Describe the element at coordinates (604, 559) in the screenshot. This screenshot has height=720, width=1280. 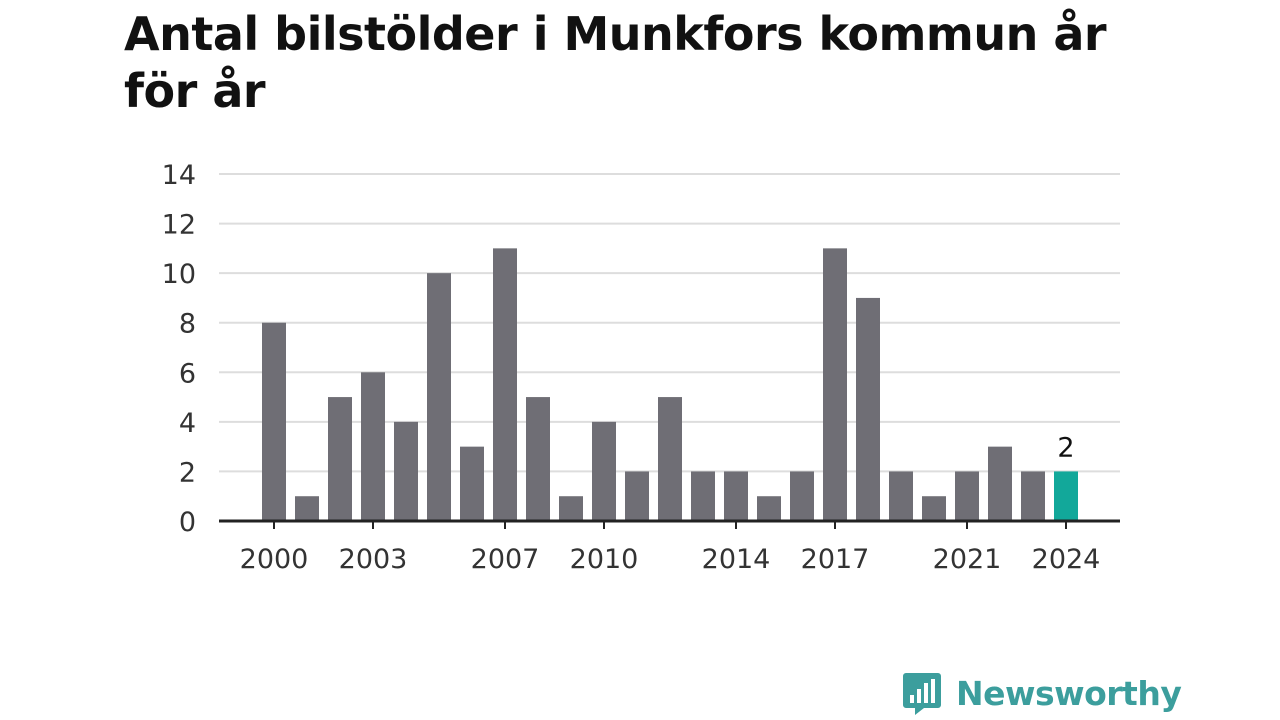
I see `x-tick-label: 2010` at that location.